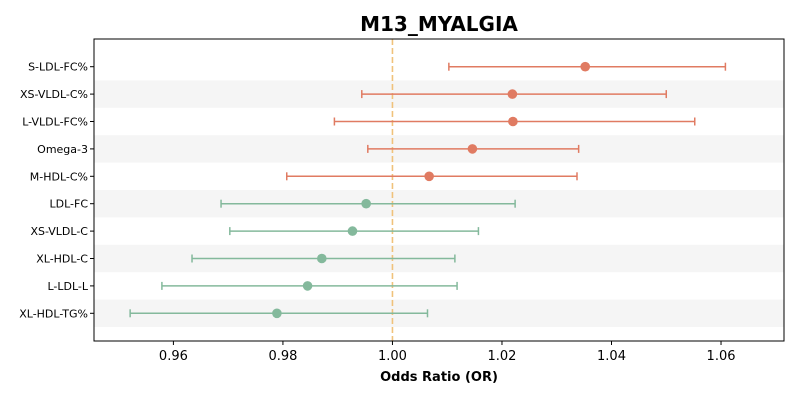 Image resolution: width=800 pixels, height=400 pixels. I want to click on y-tick-label: L-LDL-L, so click(67, 286).